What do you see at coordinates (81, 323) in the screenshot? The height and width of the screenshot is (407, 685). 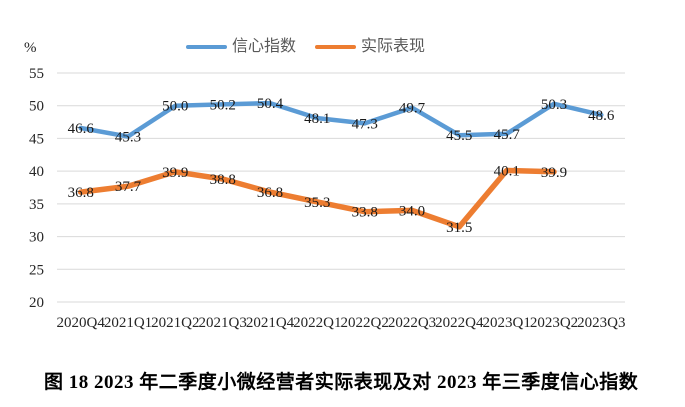 I see `x-axis-tick-label: 2020Q4` at bounding box center [81, 323].